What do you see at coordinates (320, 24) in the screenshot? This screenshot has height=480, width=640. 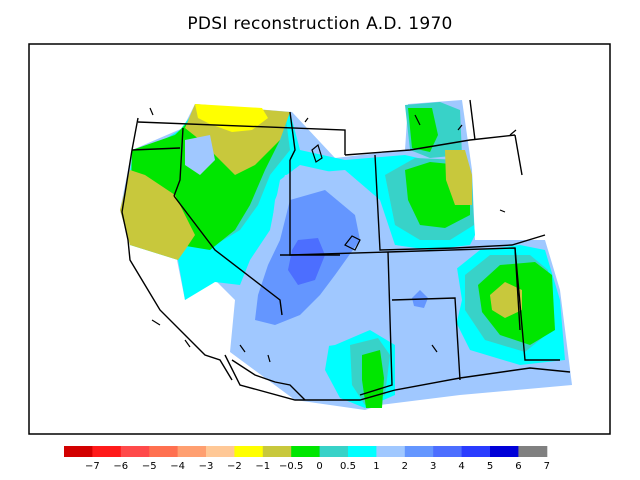 I see `map-title: PDSI reconstruction A.D. 1970` at bounding box center [320, 24].